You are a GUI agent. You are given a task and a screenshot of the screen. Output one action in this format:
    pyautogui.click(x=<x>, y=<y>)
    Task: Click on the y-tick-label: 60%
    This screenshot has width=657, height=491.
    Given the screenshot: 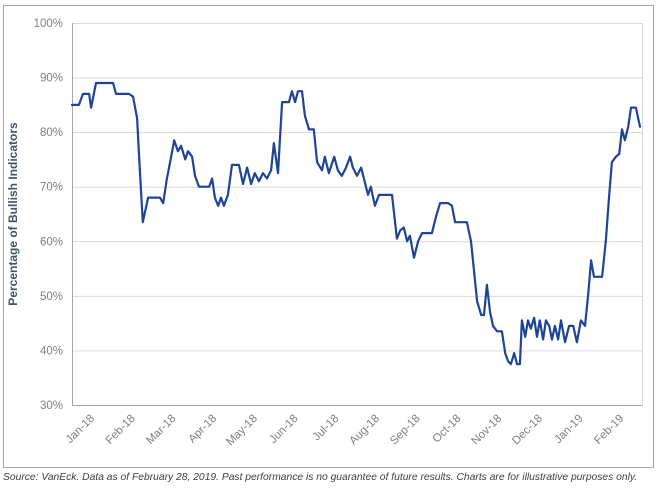 What is the action you would take?
    pyautogui.click(x=51, y=242)
    